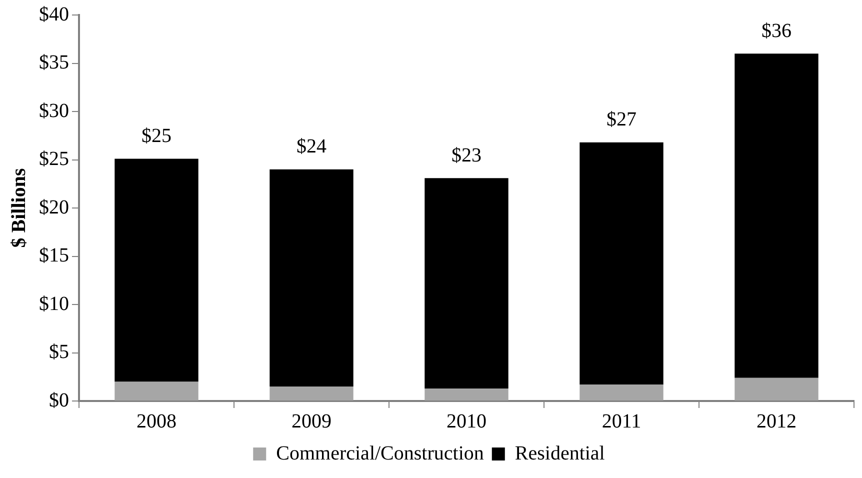 This screenshot has height=478, width=862. What do you see at coordinates (54, 14) in the screenshot?
I see `y-tick-label: $40` at bounding box center [54, 14].